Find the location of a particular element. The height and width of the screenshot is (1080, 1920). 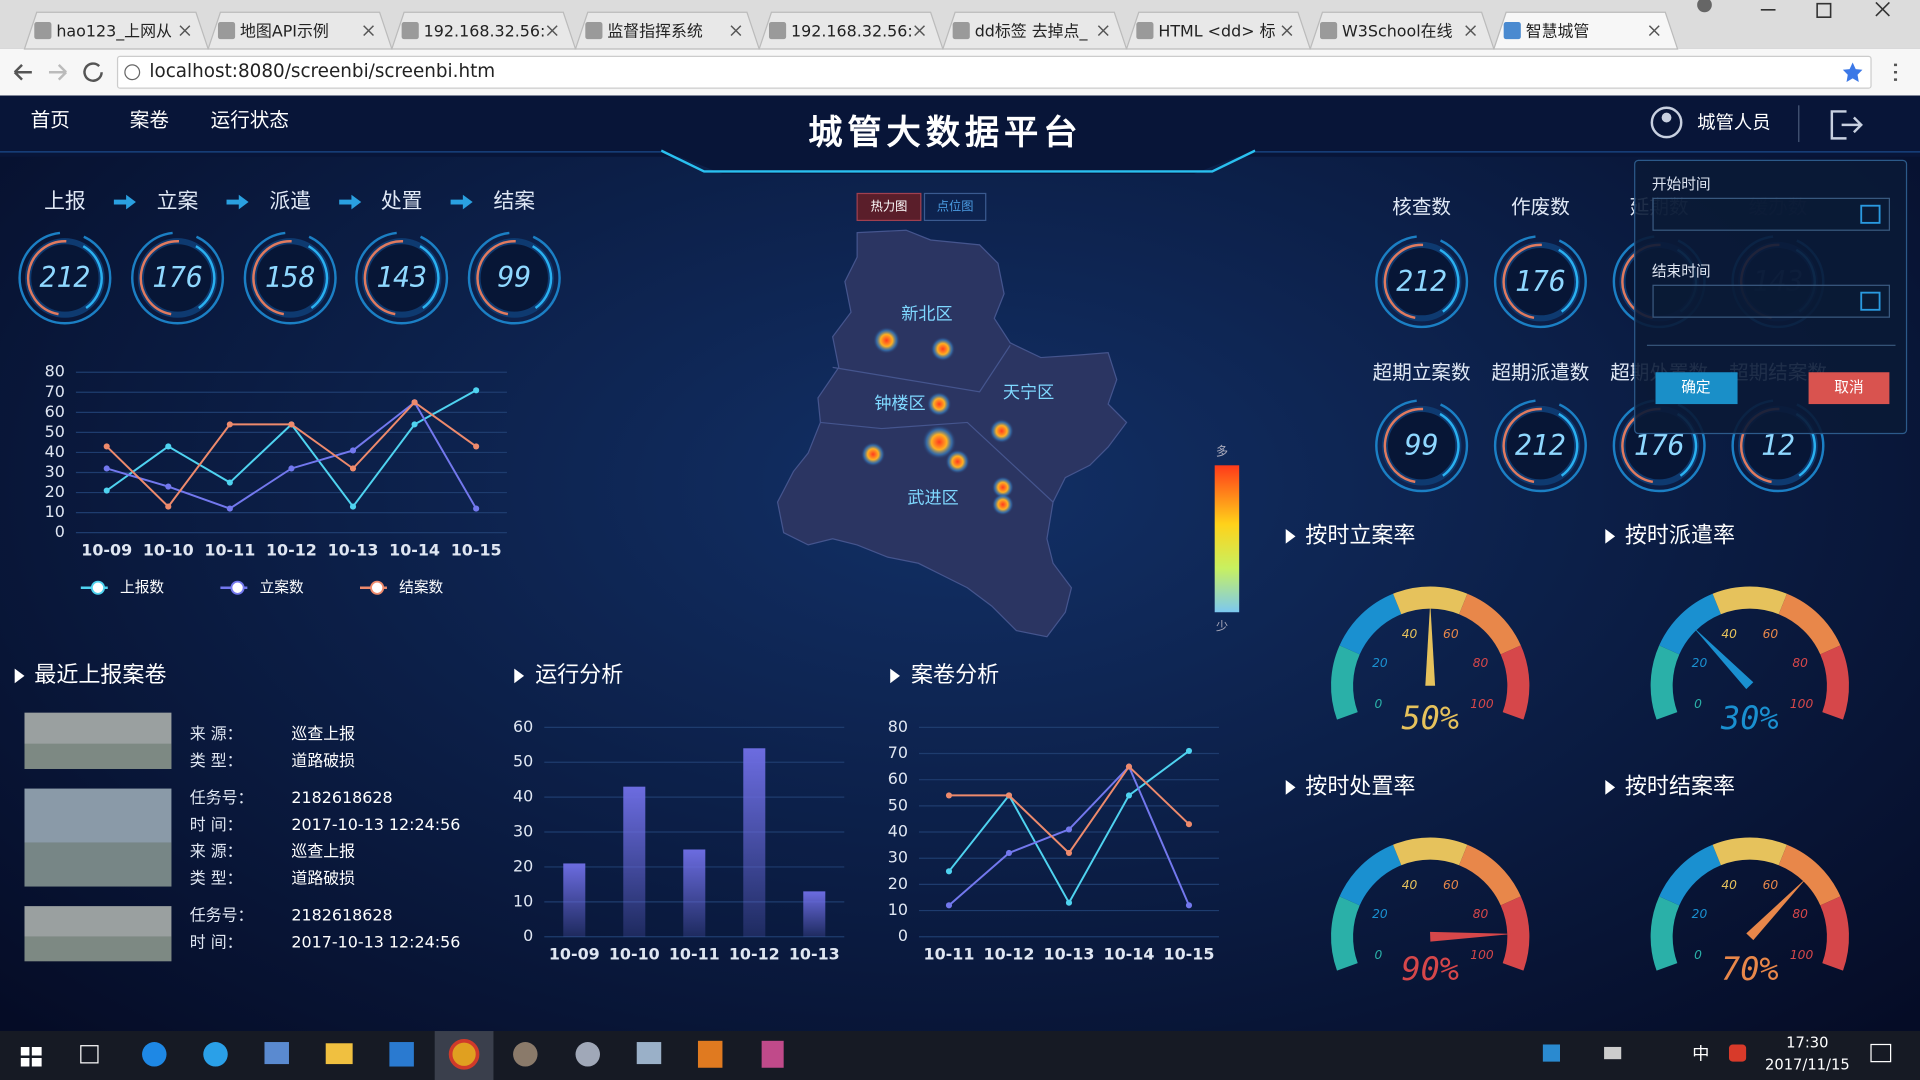

ime-indicator: 中 is located at coordinates (1700, 1054).